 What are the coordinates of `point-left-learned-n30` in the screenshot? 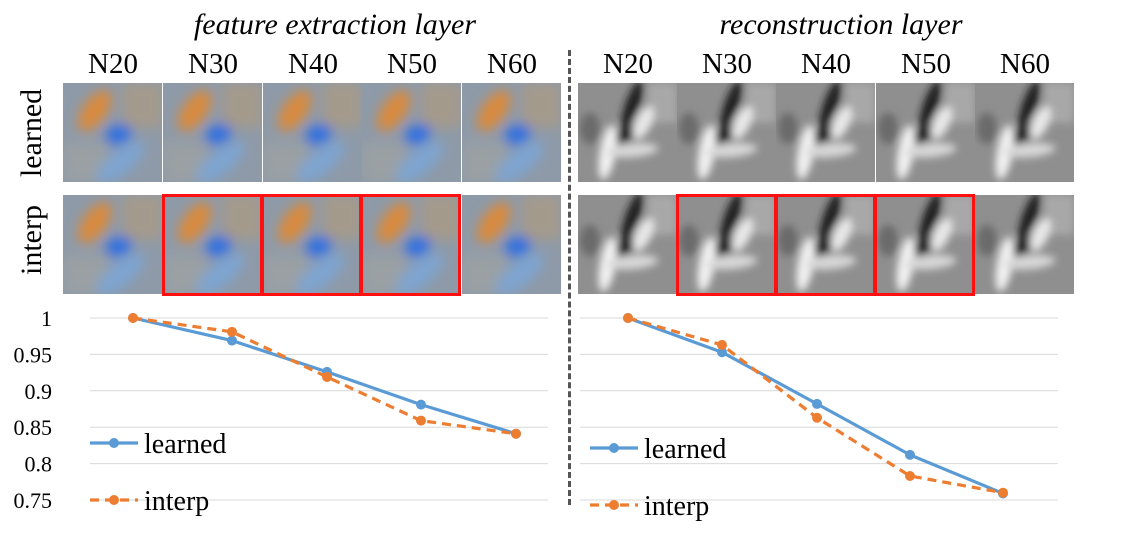 It's located at (232, 340).